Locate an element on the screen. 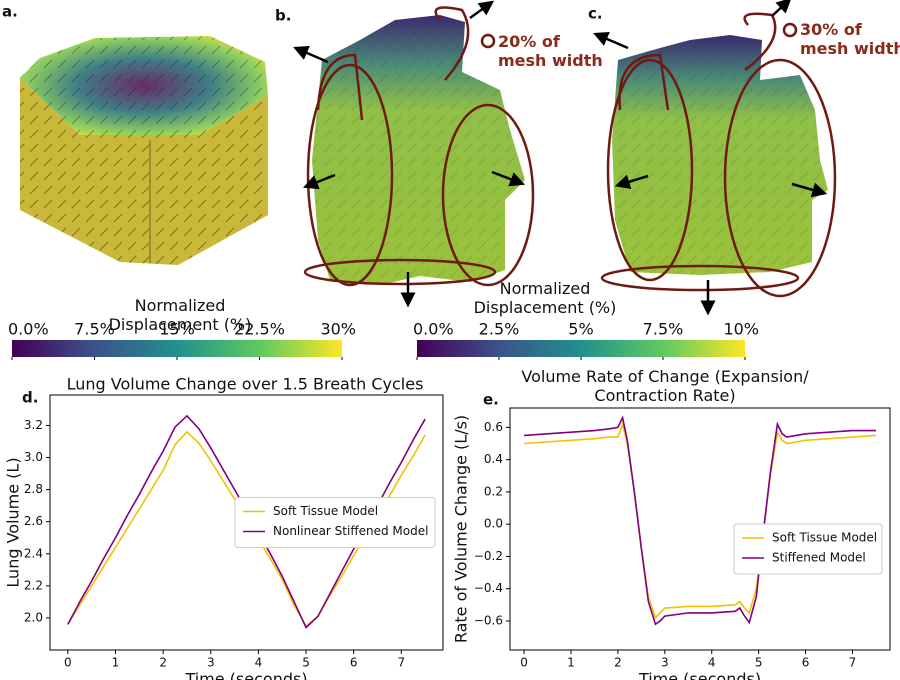 Image resolution: width=900 pixels, height=680 pixels. lung-render-c is located at coordinates (715, 158).